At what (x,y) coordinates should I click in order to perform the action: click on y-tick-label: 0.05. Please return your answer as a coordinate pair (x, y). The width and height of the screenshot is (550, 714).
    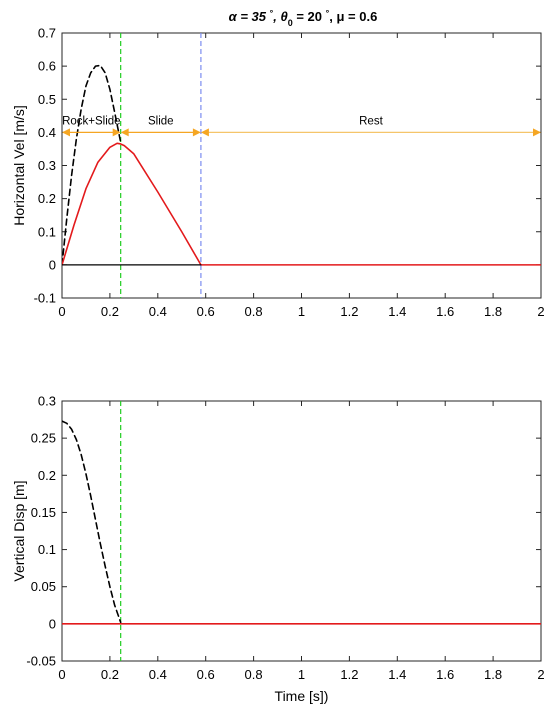
    Looking at the image, I should click on (43, 586).